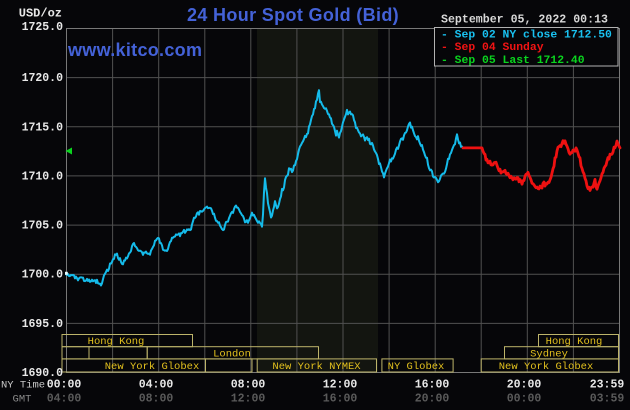 Image resolution: width=630 pixels, height=410 pixels. Describe the element at coordinates (607, 385) in the screenshot. I see `svg-text: 23:59` at that location.